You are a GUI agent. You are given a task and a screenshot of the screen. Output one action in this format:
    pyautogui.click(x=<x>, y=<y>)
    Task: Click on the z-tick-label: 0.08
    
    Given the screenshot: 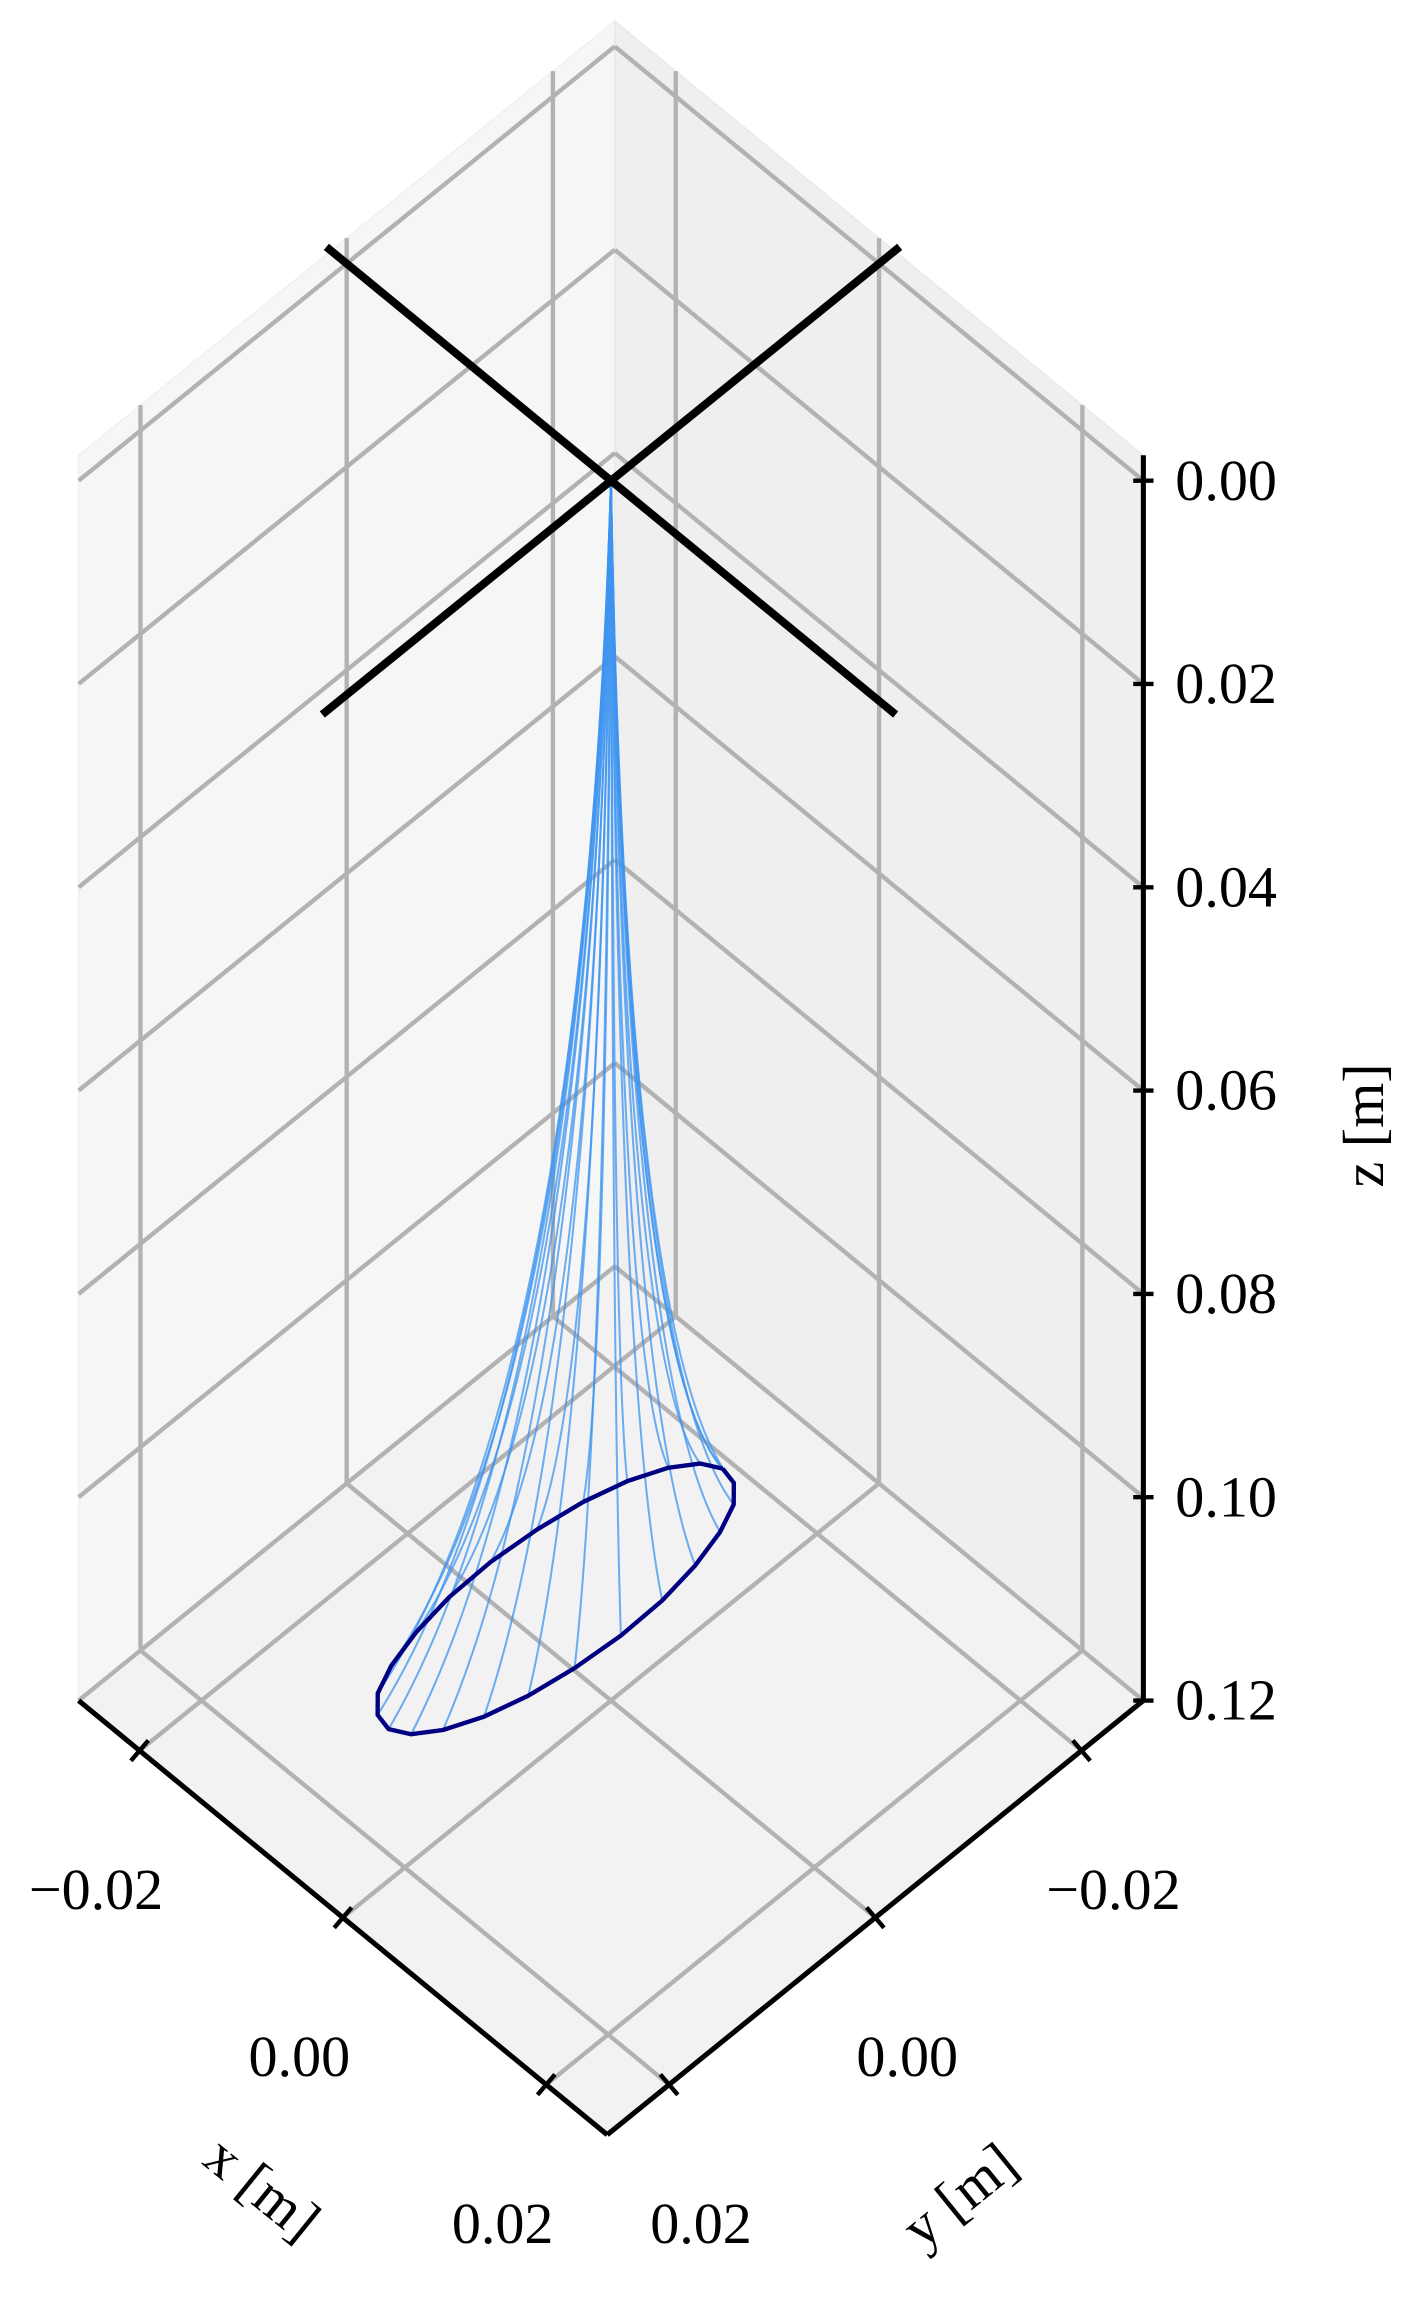 What is the action you would take?
    pyautogui.click(x=1226, y=1293)
    